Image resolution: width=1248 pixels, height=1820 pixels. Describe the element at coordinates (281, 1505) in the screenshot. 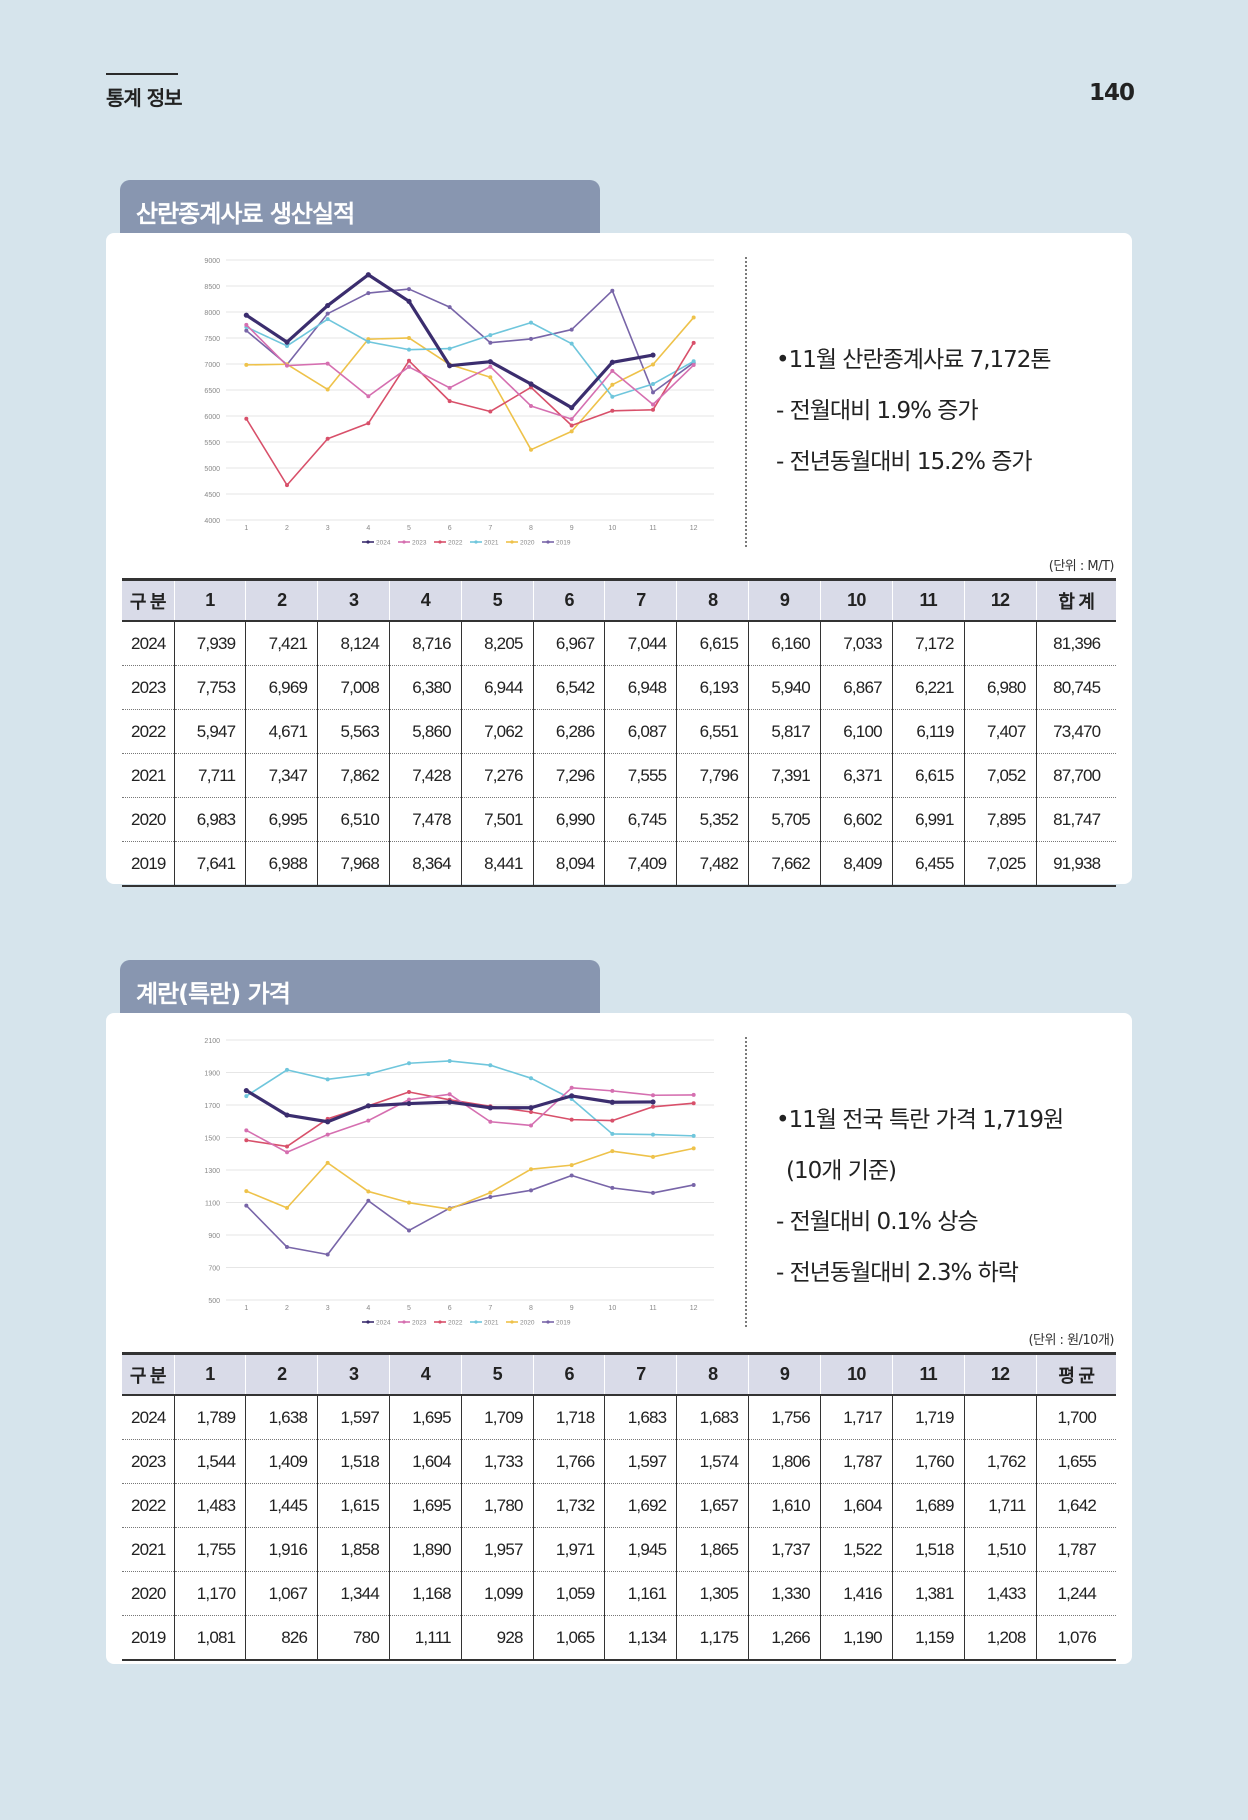

I see `table-cell: 1,445` at that location.